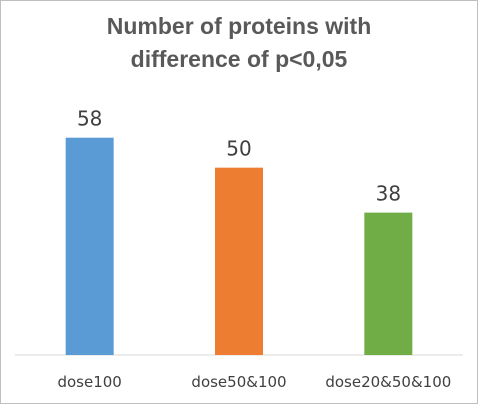 This screenshot has height=404, width=478. Describe the element at coordinates (238, 382) in the screenshot. I see `x-tick-label-1: dose50&100` at that location.